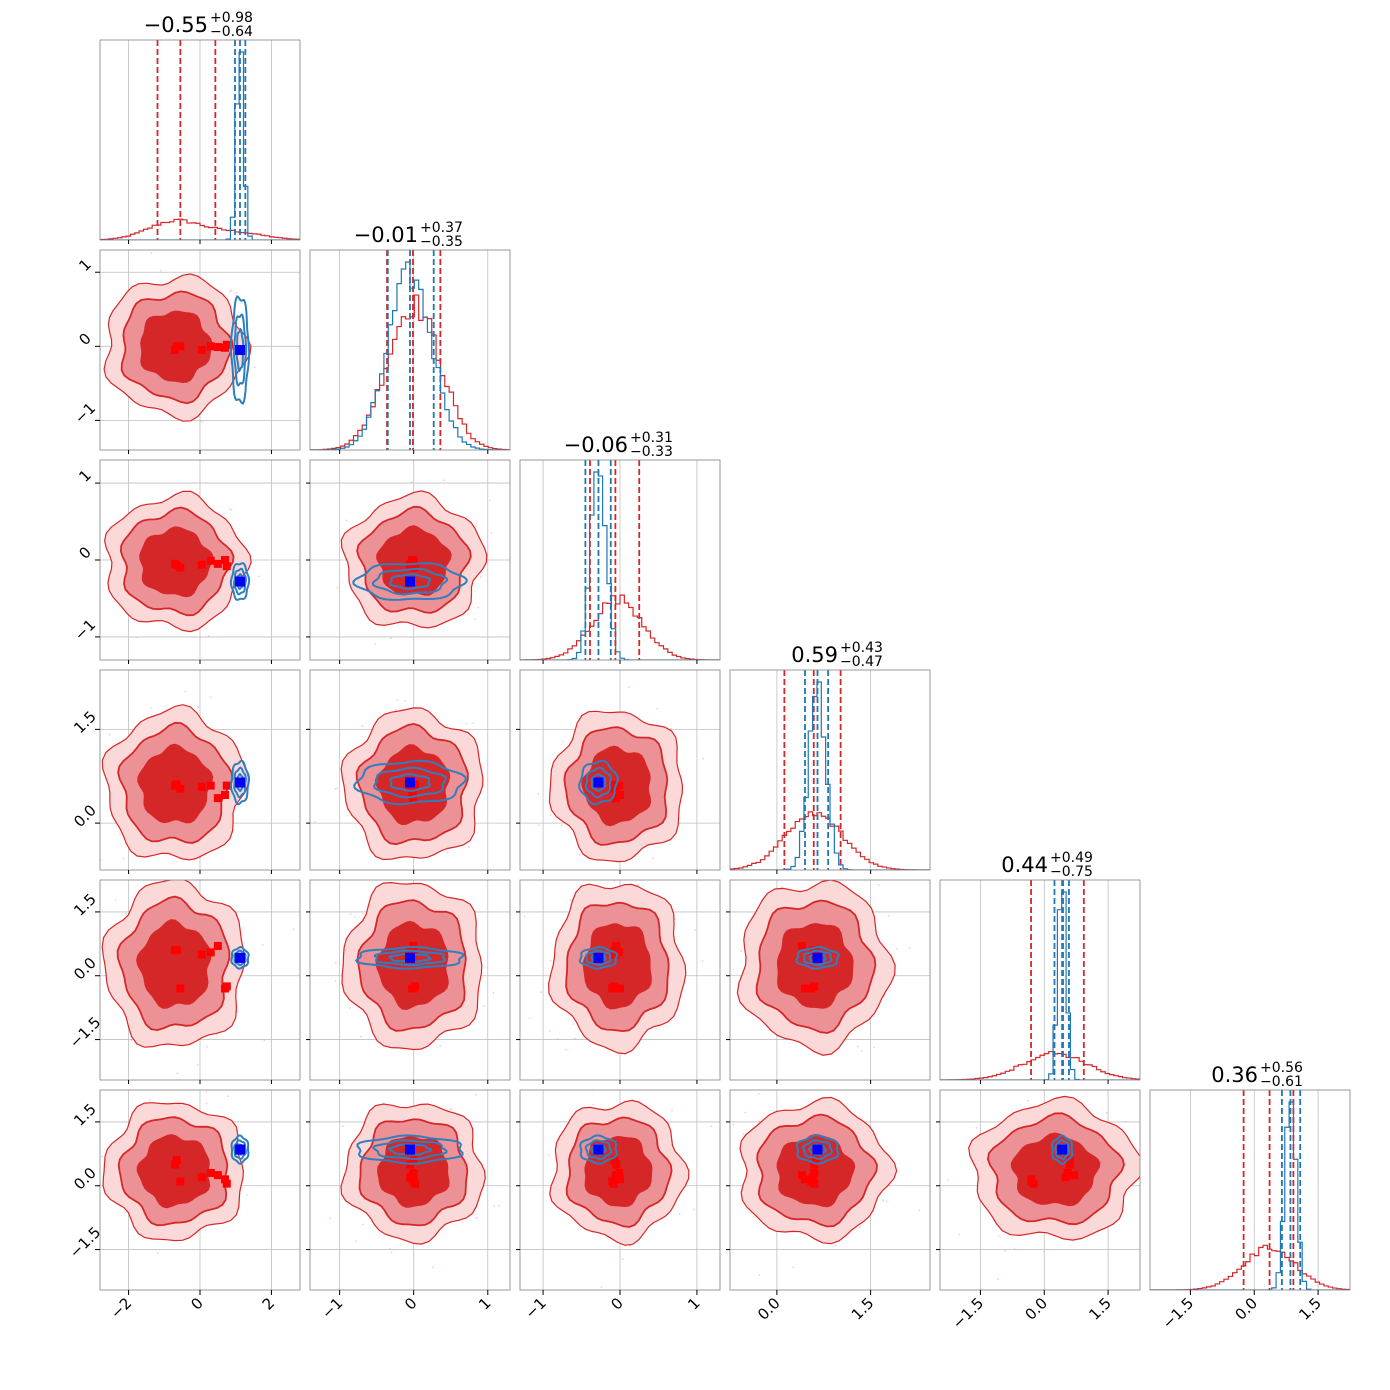  I want to click on y-tick-label: 0.0, so click(85, 816).